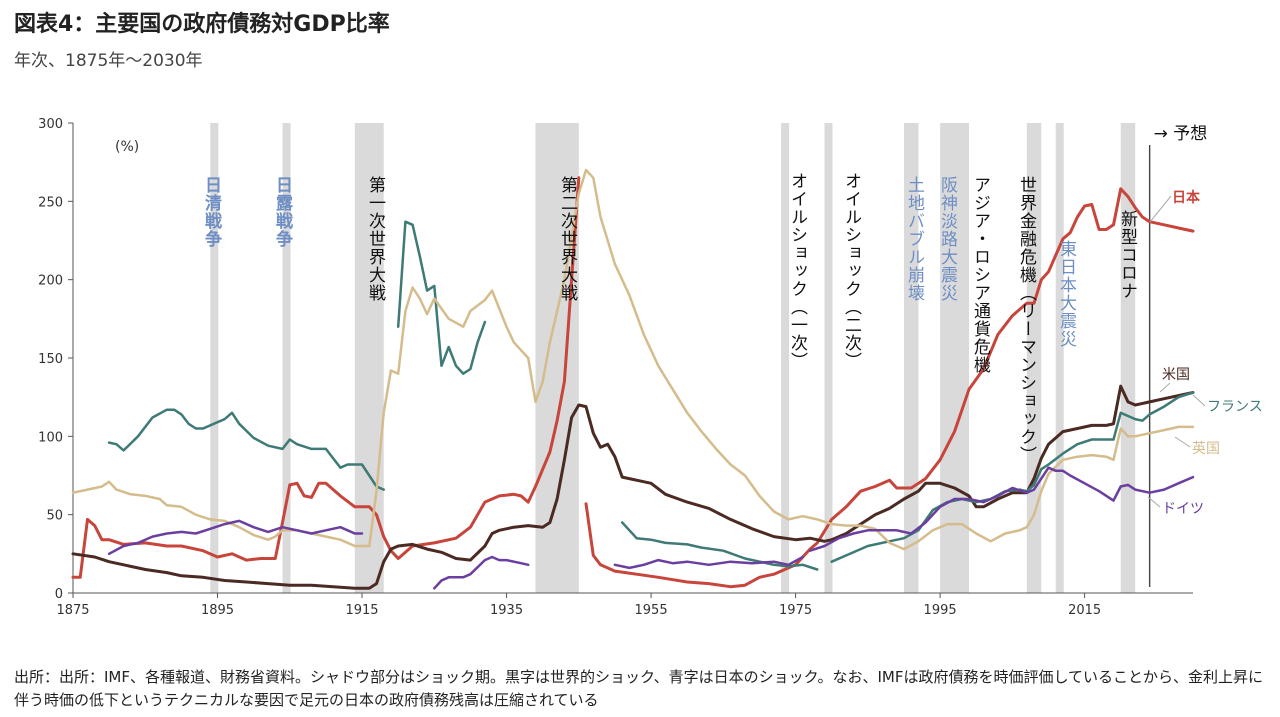  Describe the element at coordinates (795, 610) in the screenshot. I see `x-tick-label: 1975` at that location.